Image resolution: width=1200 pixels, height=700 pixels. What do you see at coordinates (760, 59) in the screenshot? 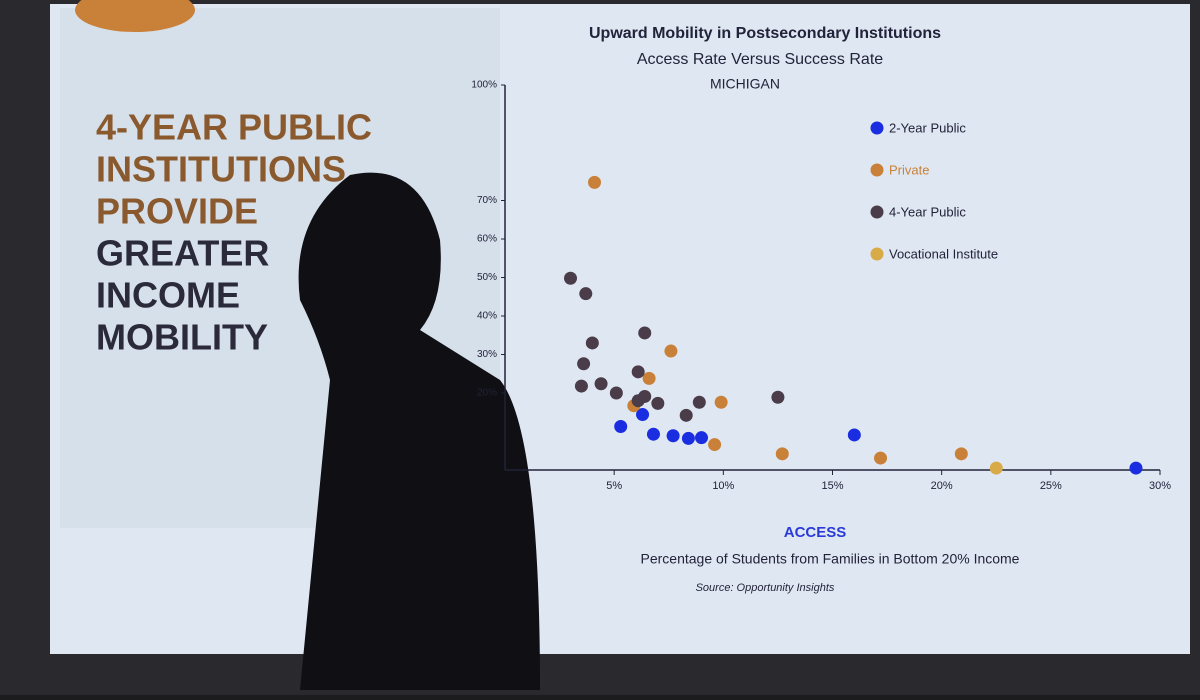
I see `chart-subtitle: Access Rate Versus Success Rate` at bounding box center [760, 59].